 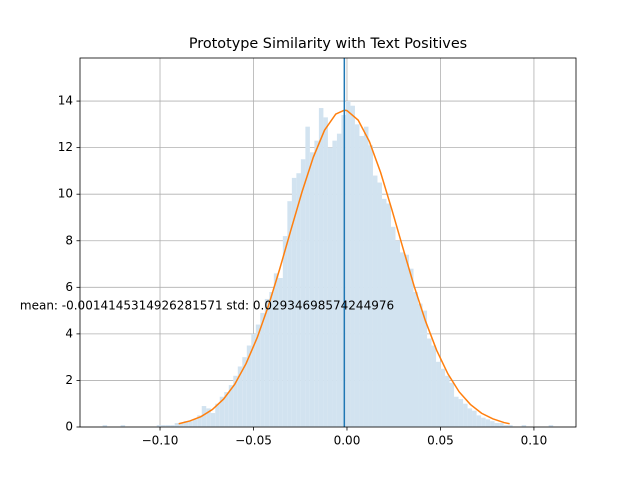 What do you see at coordinates (69, 287) in the screenshot?
I see `y-tick-label: 6` at bounding box center [69, 287].